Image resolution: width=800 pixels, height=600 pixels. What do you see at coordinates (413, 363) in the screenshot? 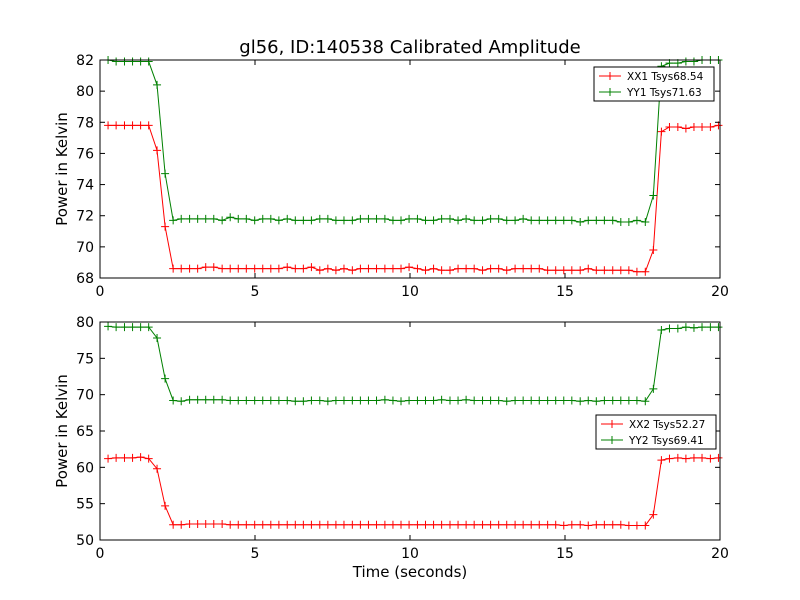
I see `series-line` at bounding box center [413, 363].